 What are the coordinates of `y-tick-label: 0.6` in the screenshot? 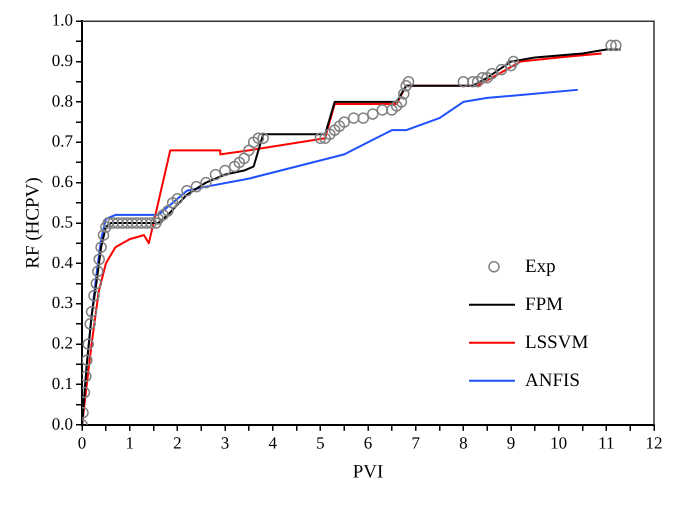 It's located at (63, 182).